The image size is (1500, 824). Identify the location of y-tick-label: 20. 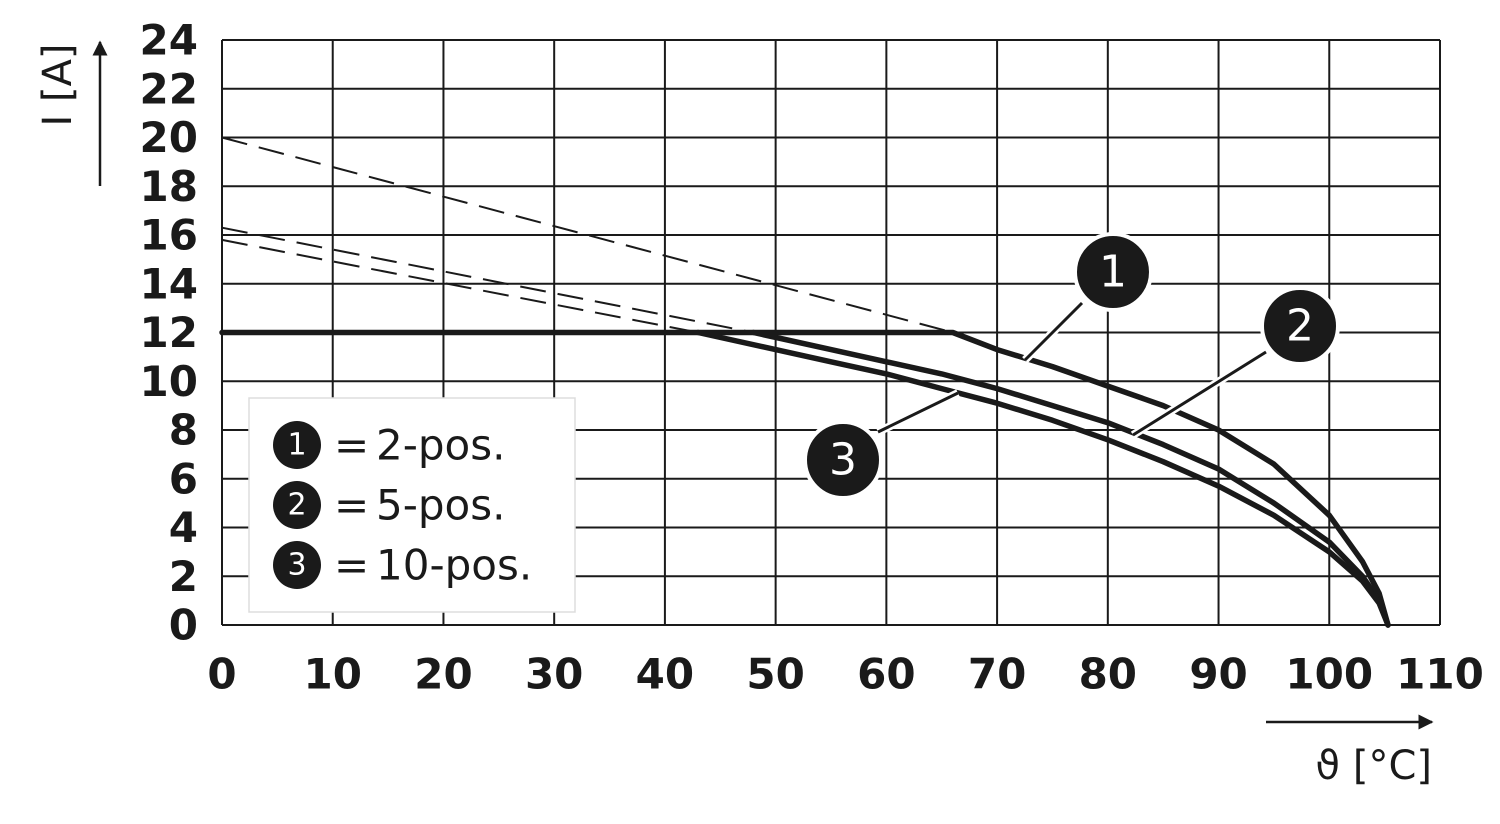
(169, 137).